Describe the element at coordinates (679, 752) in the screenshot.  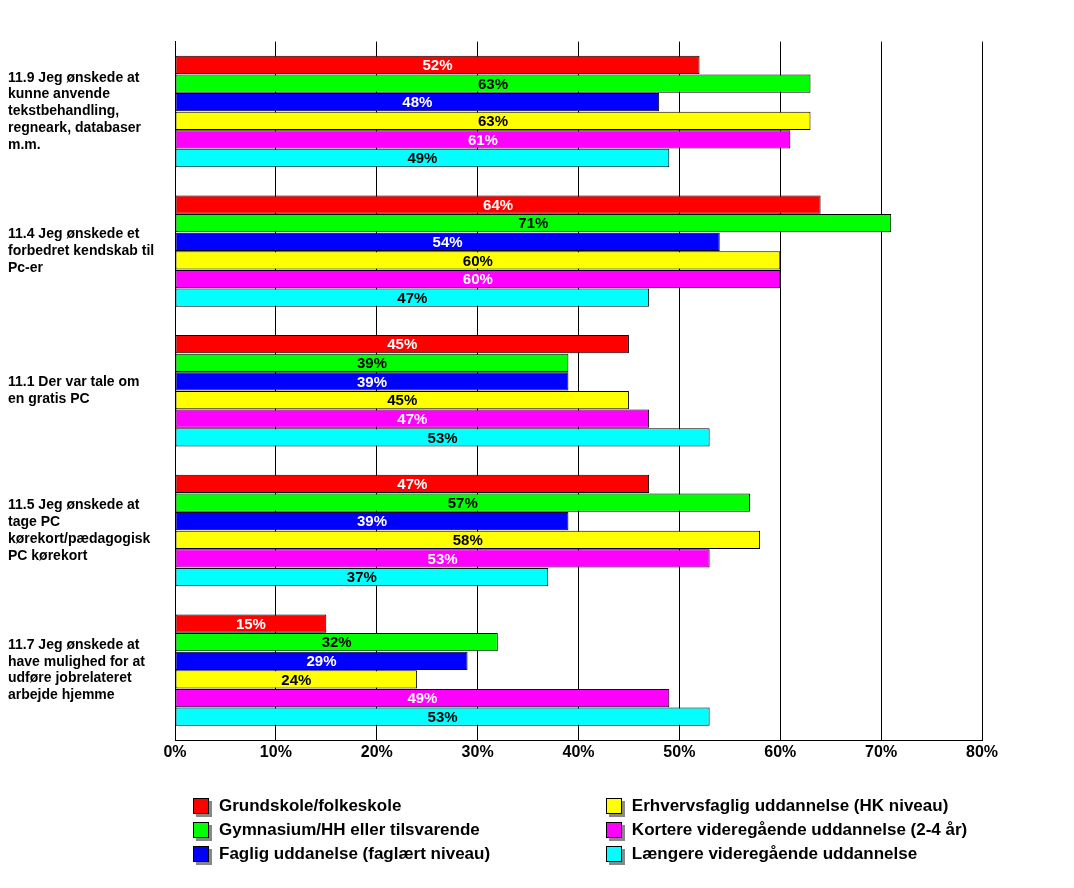
I see `x-tick-label: 50%` at that location.